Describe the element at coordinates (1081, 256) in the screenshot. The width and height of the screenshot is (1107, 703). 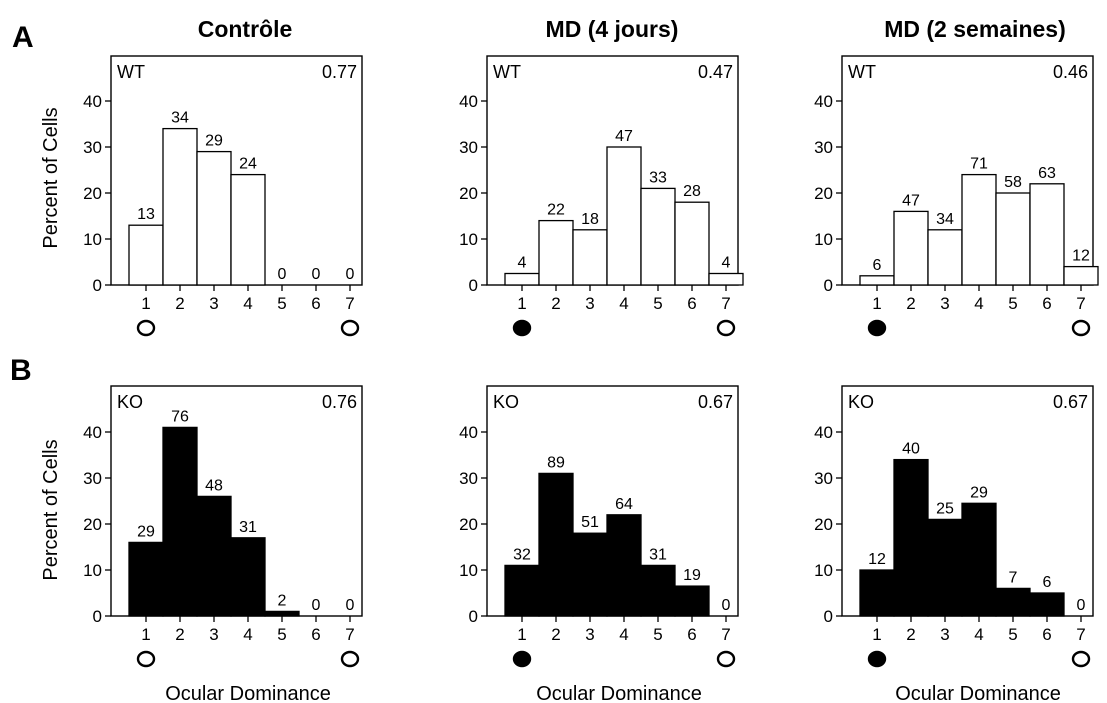
I see `bar-value-label: 12` at that location.